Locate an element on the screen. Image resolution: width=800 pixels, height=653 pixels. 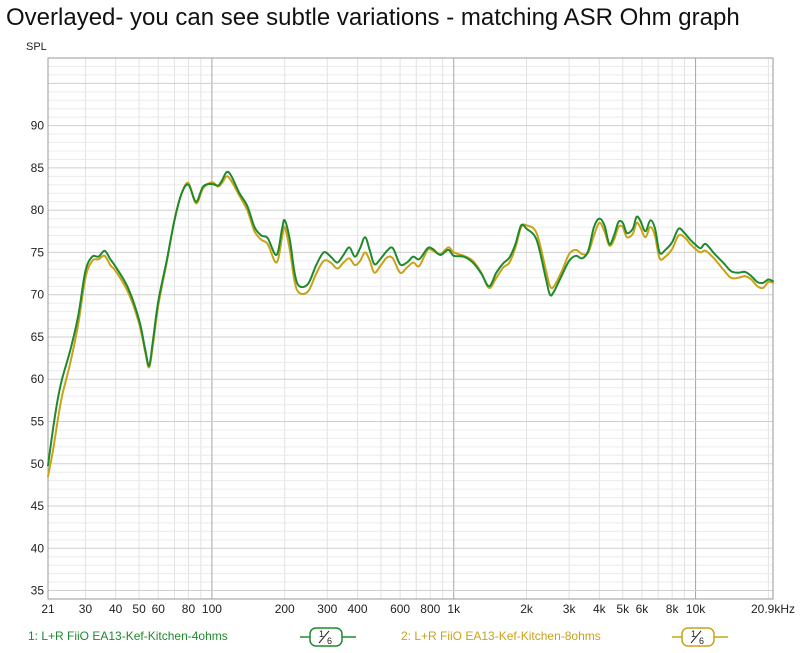
x-tick-label: 80 is located at coordinates (189, 609).